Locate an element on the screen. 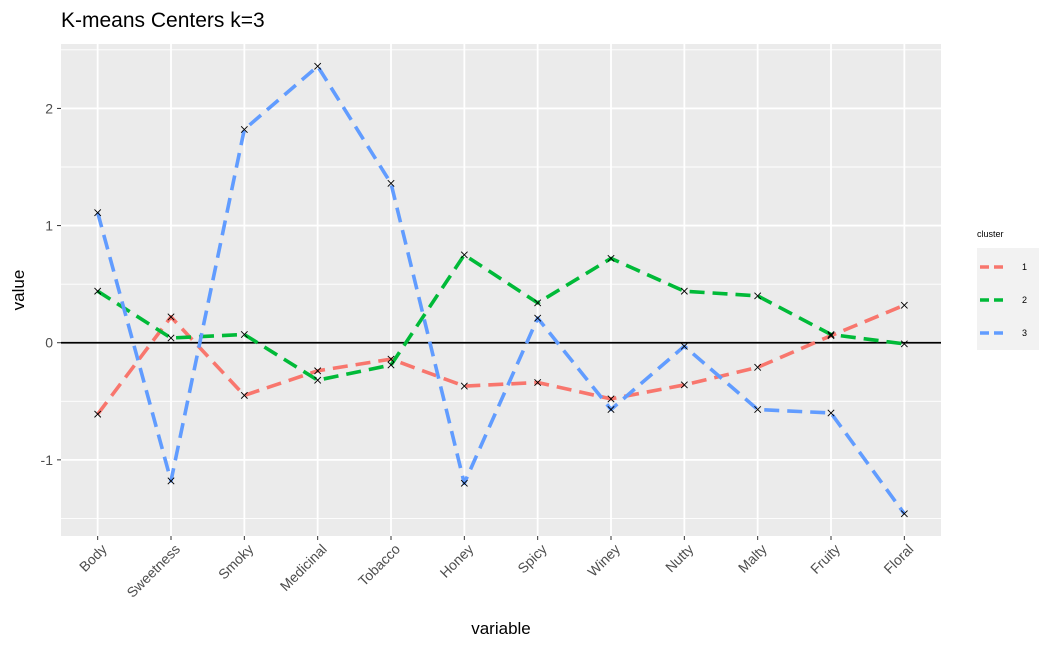 This screenshot has height=653, width=1050. legend: cluster 1 2 3 is located at coordinates (1008, 289).